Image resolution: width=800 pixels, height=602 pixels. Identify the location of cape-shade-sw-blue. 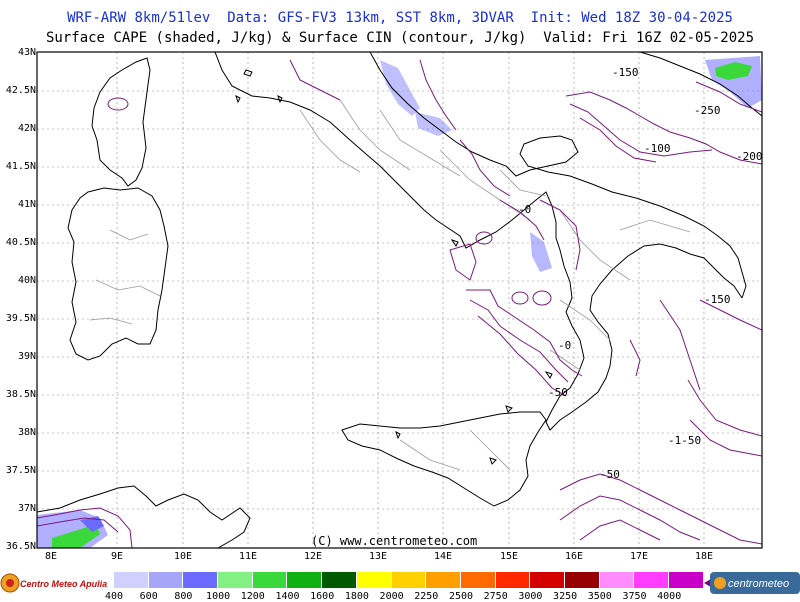
(92, 524).